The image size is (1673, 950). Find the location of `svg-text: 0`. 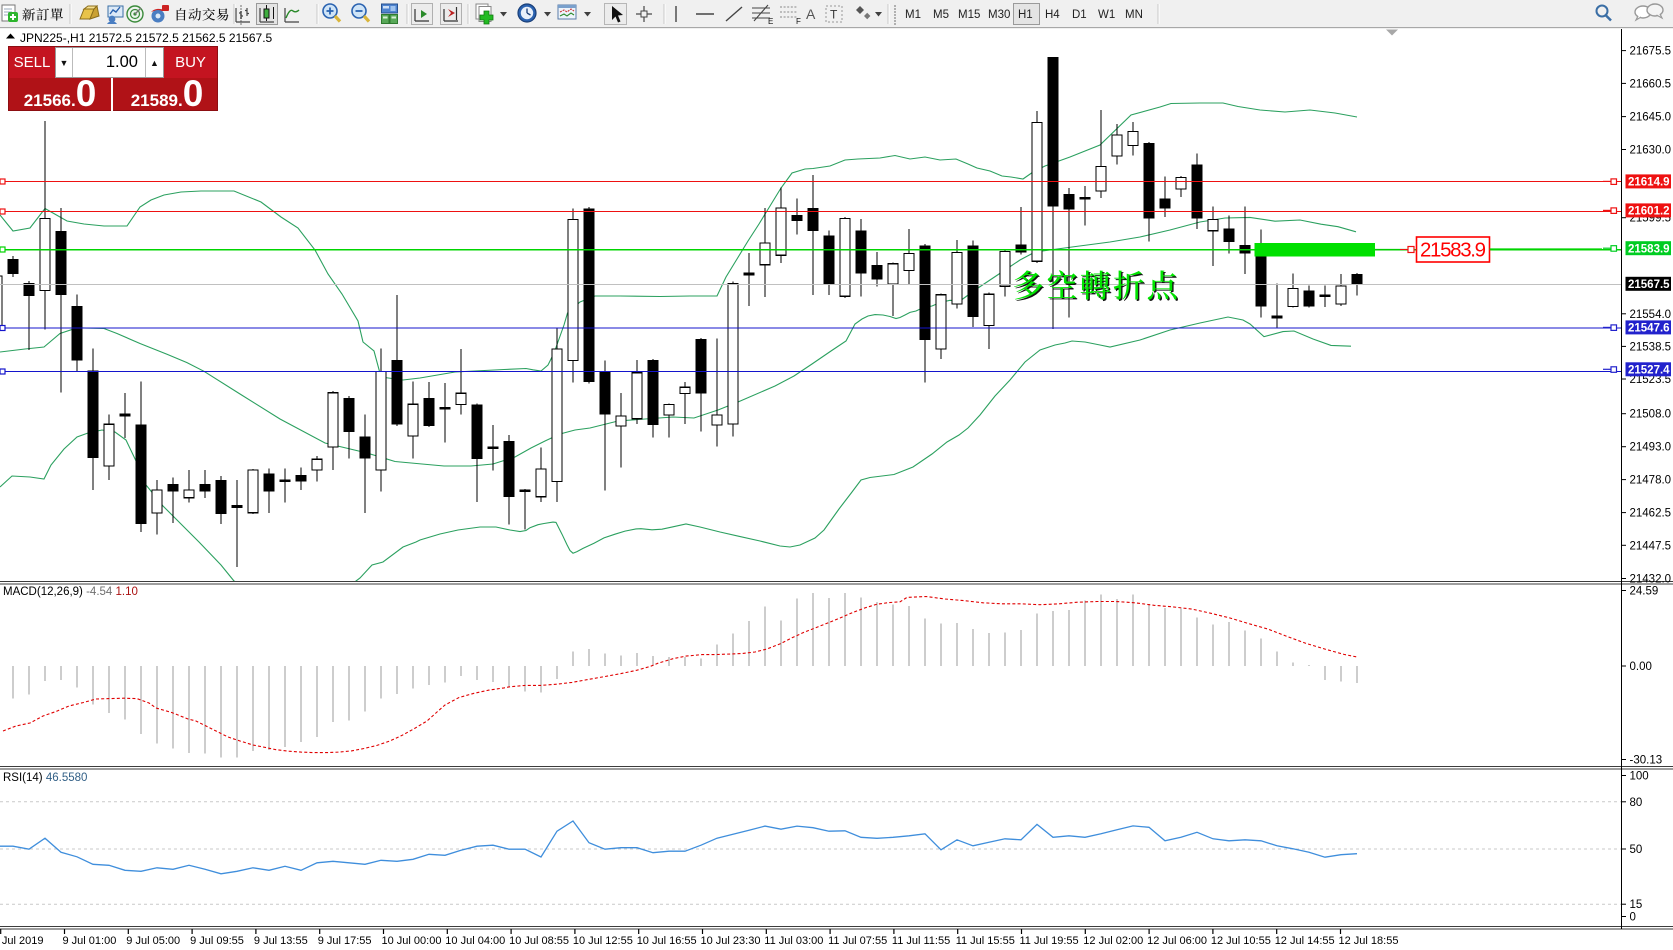

svg-text: 0 is located at coordinates (1633, 918).